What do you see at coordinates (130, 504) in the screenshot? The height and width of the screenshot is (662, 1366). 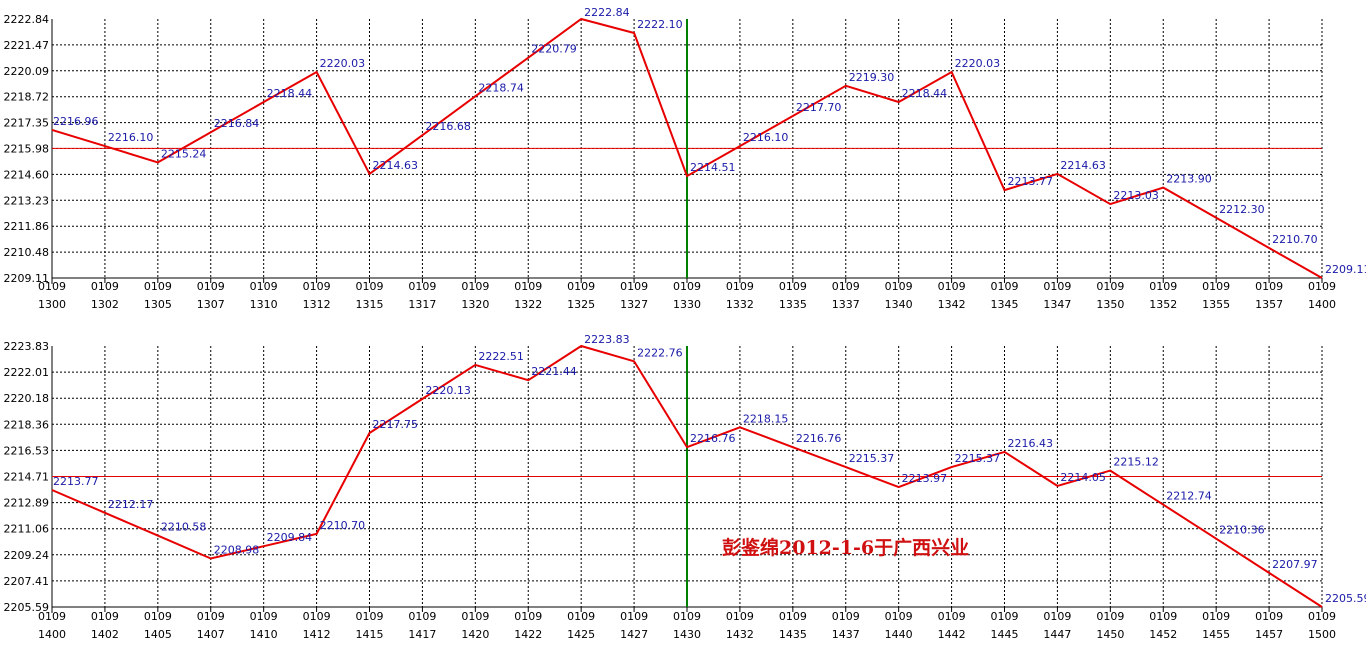 I see `data-label: 2212.17` at bounding box center [130, 504].